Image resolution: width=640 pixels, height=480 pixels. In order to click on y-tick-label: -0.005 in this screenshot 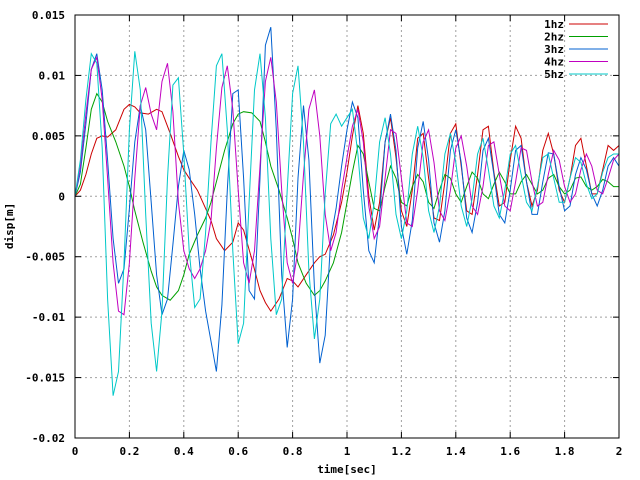, I will do `click(45, 257)`.